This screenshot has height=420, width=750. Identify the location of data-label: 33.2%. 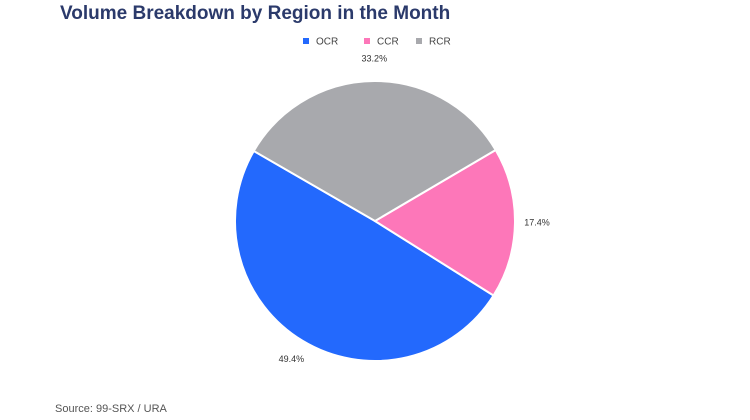
(375, 58).